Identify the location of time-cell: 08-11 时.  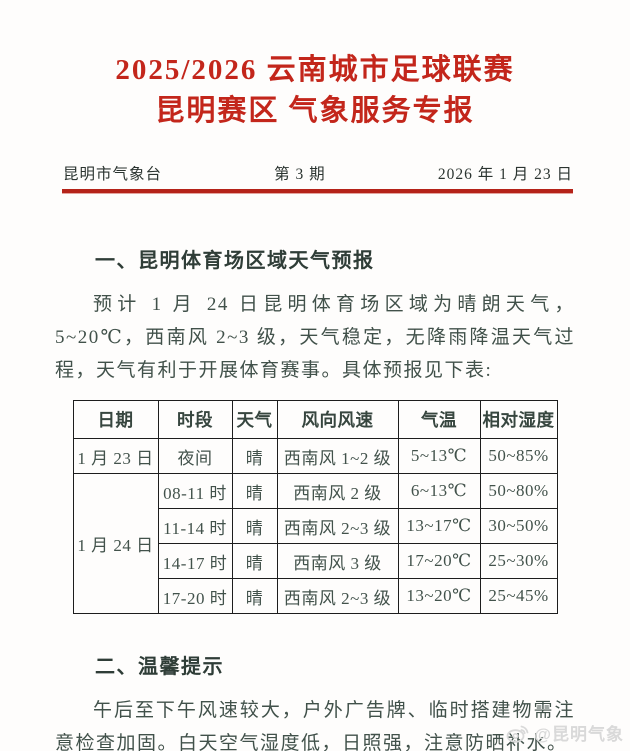
(195, 491).